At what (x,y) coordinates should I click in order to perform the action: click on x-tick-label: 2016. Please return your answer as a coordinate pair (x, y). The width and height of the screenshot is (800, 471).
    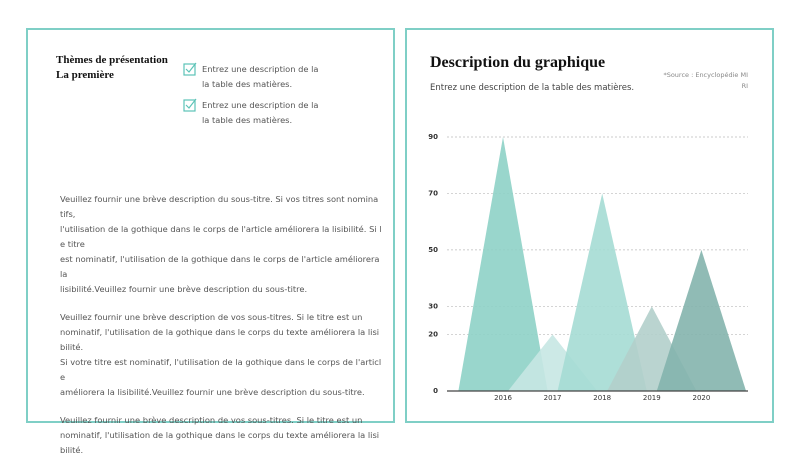
    Looking at the image, I should click on (503, 398).